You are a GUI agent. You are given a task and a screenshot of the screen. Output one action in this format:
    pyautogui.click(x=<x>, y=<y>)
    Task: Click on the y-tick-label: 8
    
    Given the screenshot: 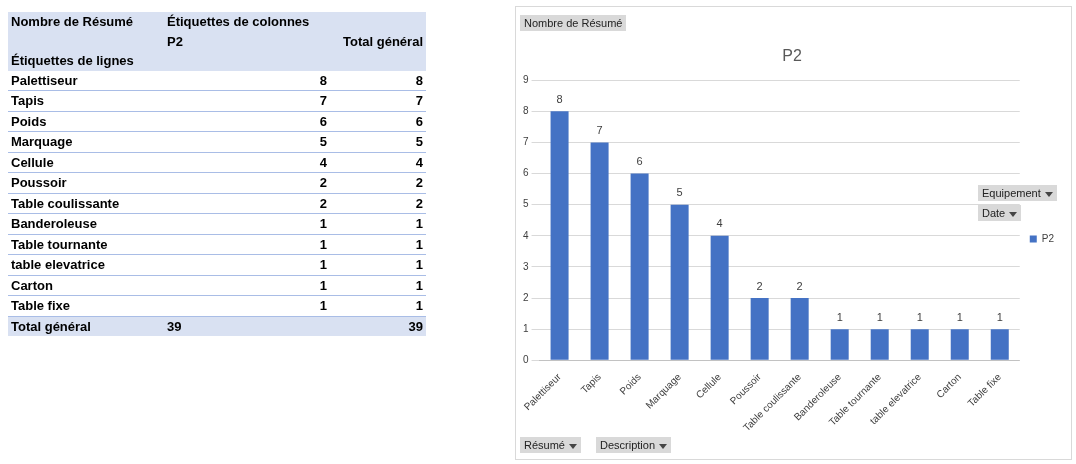 What is the action you would take?
    pyautogui.click(x=526, y=111)
    